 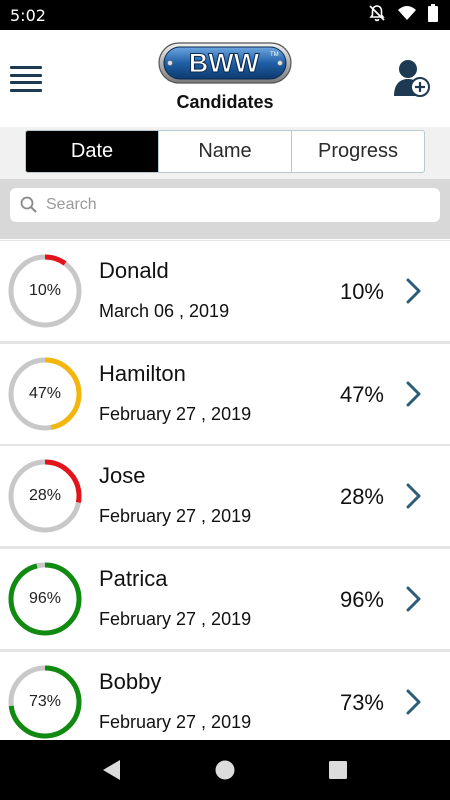 What do you see at coordinates (225, 102) in the screenshot?
I see `page-title: Candidates` at bounding box center [225, 102].